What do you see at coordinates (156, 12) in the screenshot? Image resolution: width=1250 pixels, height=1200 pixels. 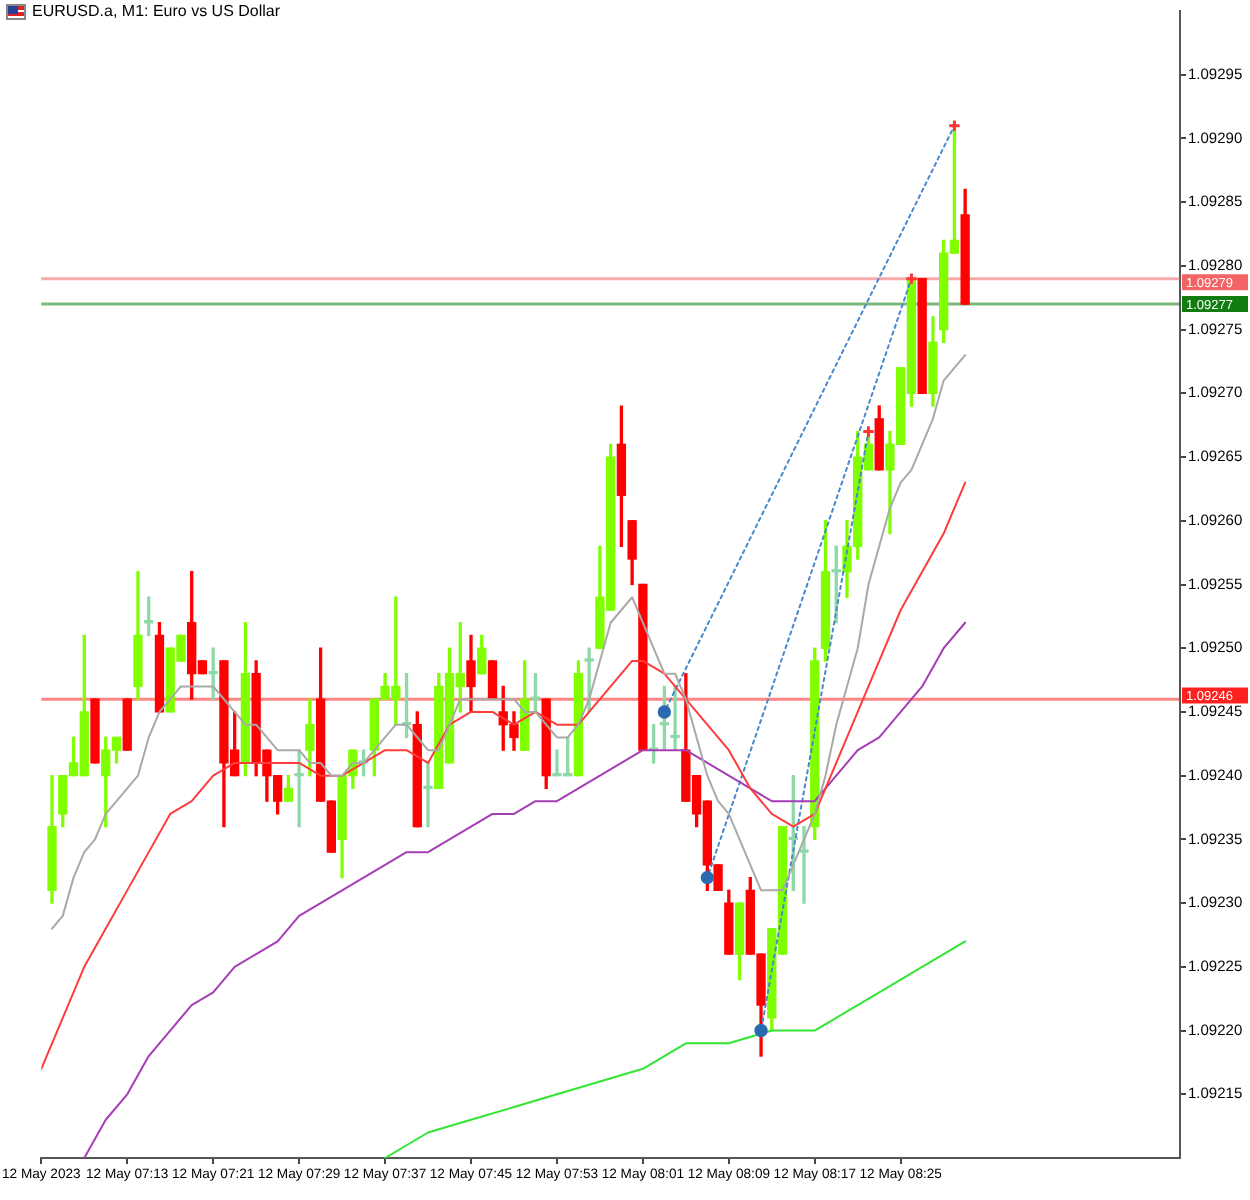 I see `chart-title: EURUSD.a, M1: Euro vs US Dollar` at bounding box center [156, 12].